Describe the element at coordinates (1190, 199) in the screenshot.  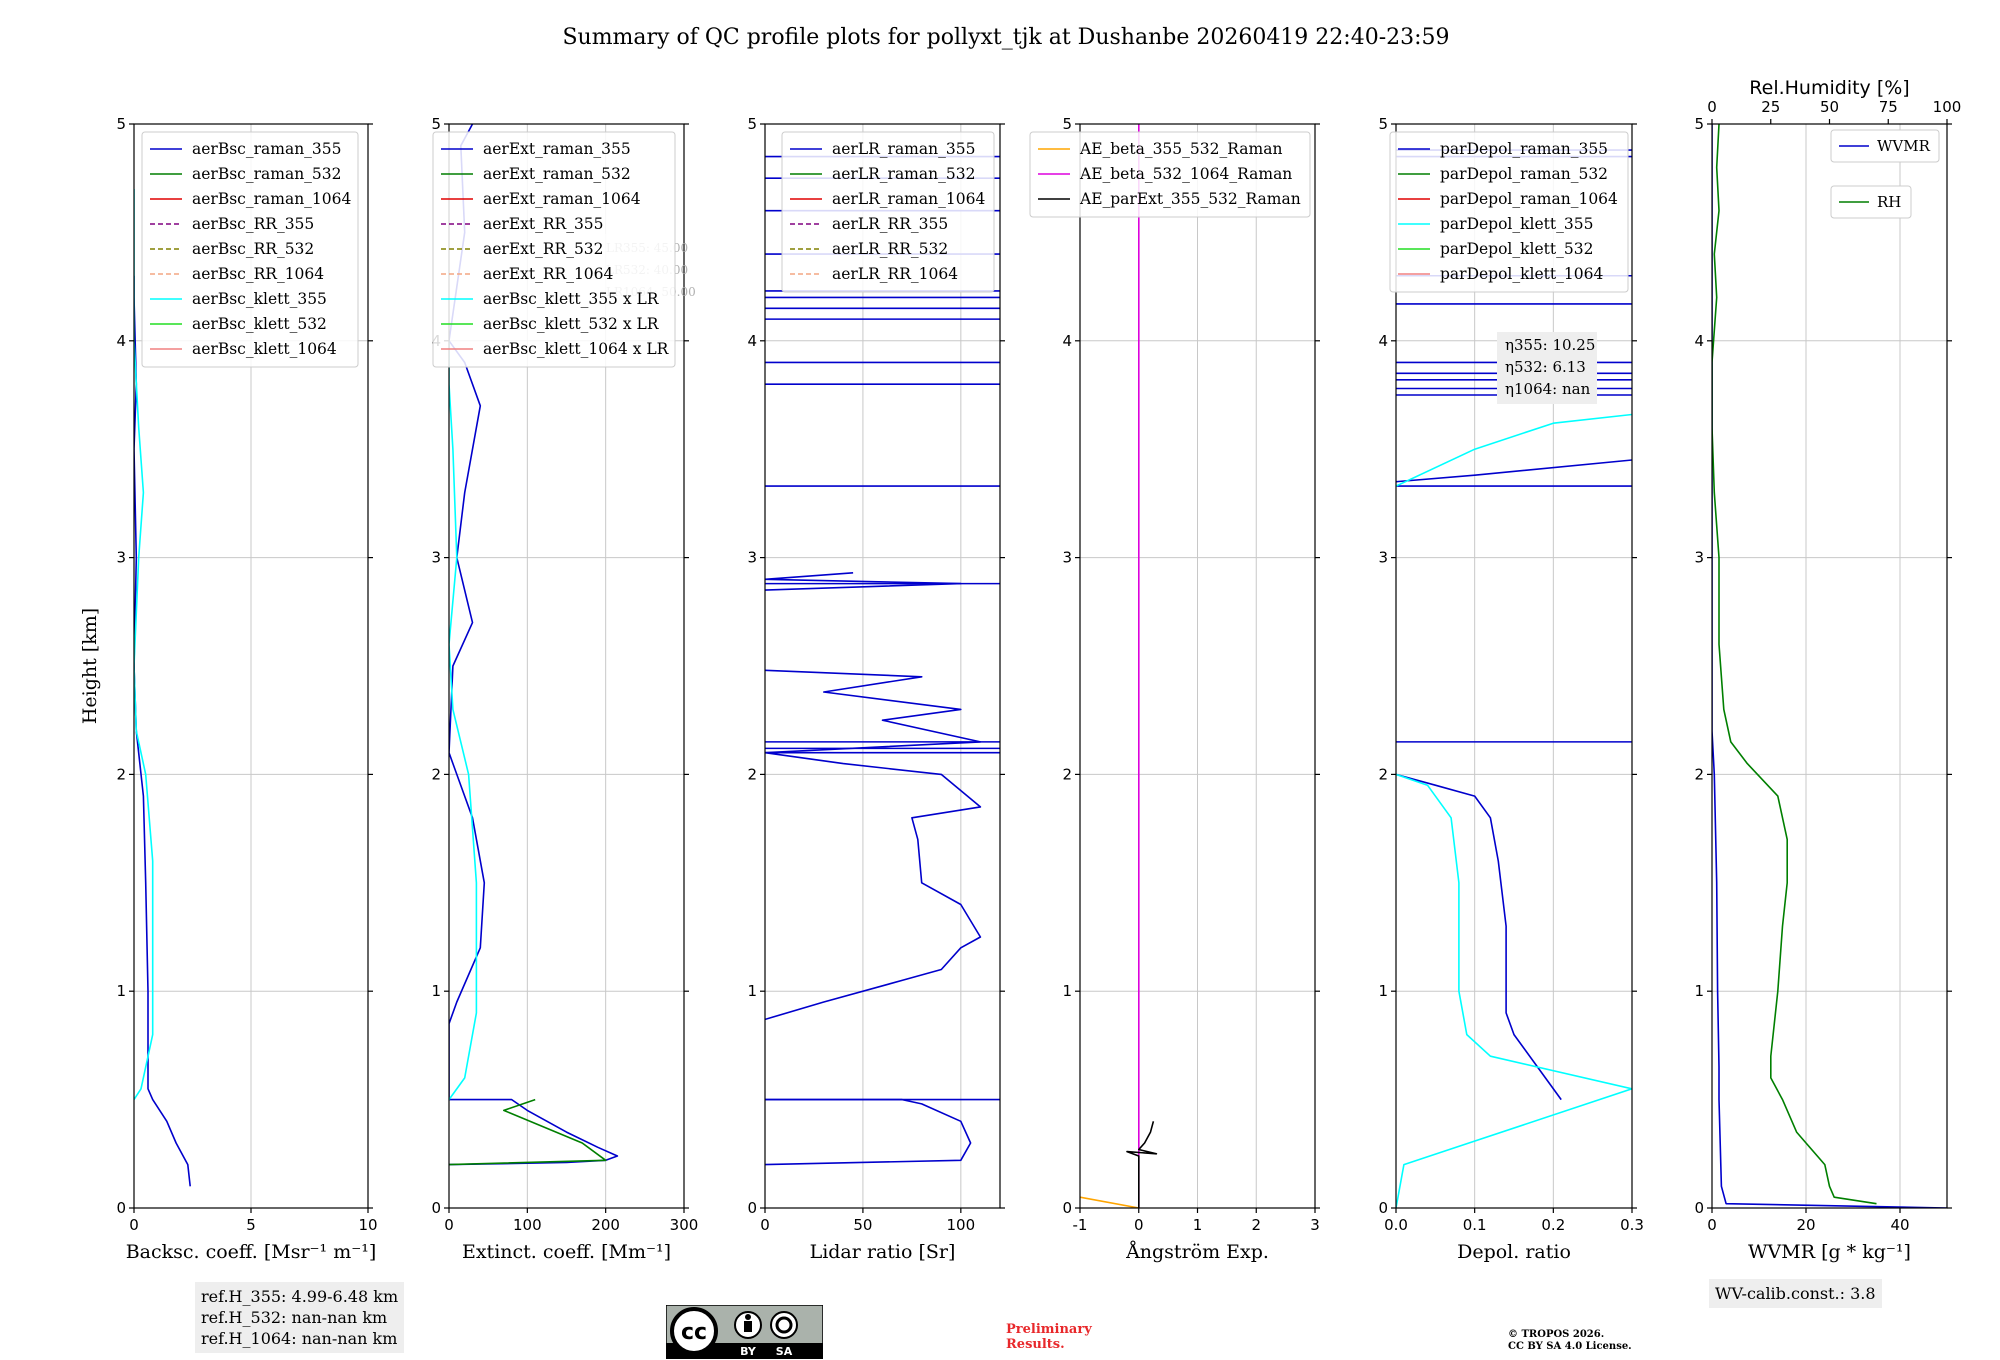
I see `legend-label: AE_parExt_355_532_Raman` at that location.